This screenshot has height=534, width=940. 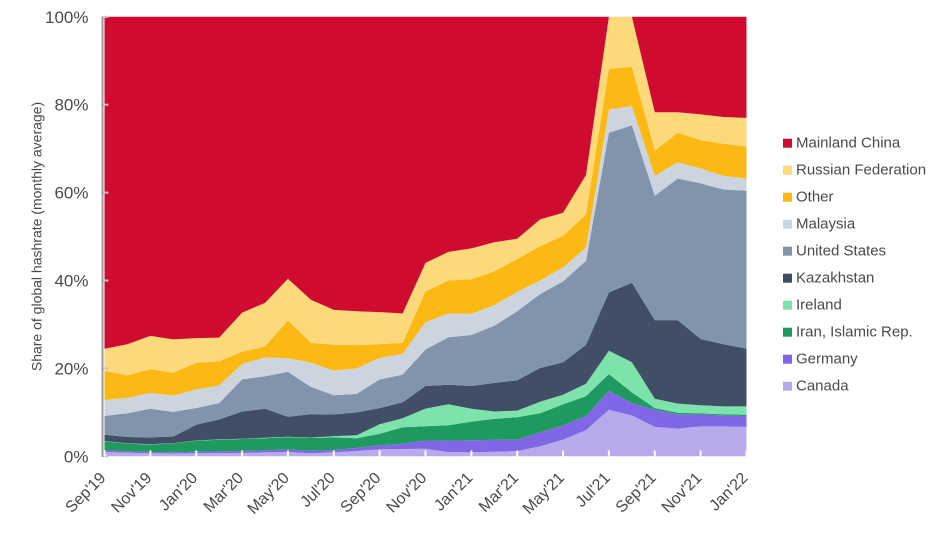 What do you see at coordinates (71, 281) in the screenshot?
I see `svg-text: 40%` at bounding box center [71, 281].